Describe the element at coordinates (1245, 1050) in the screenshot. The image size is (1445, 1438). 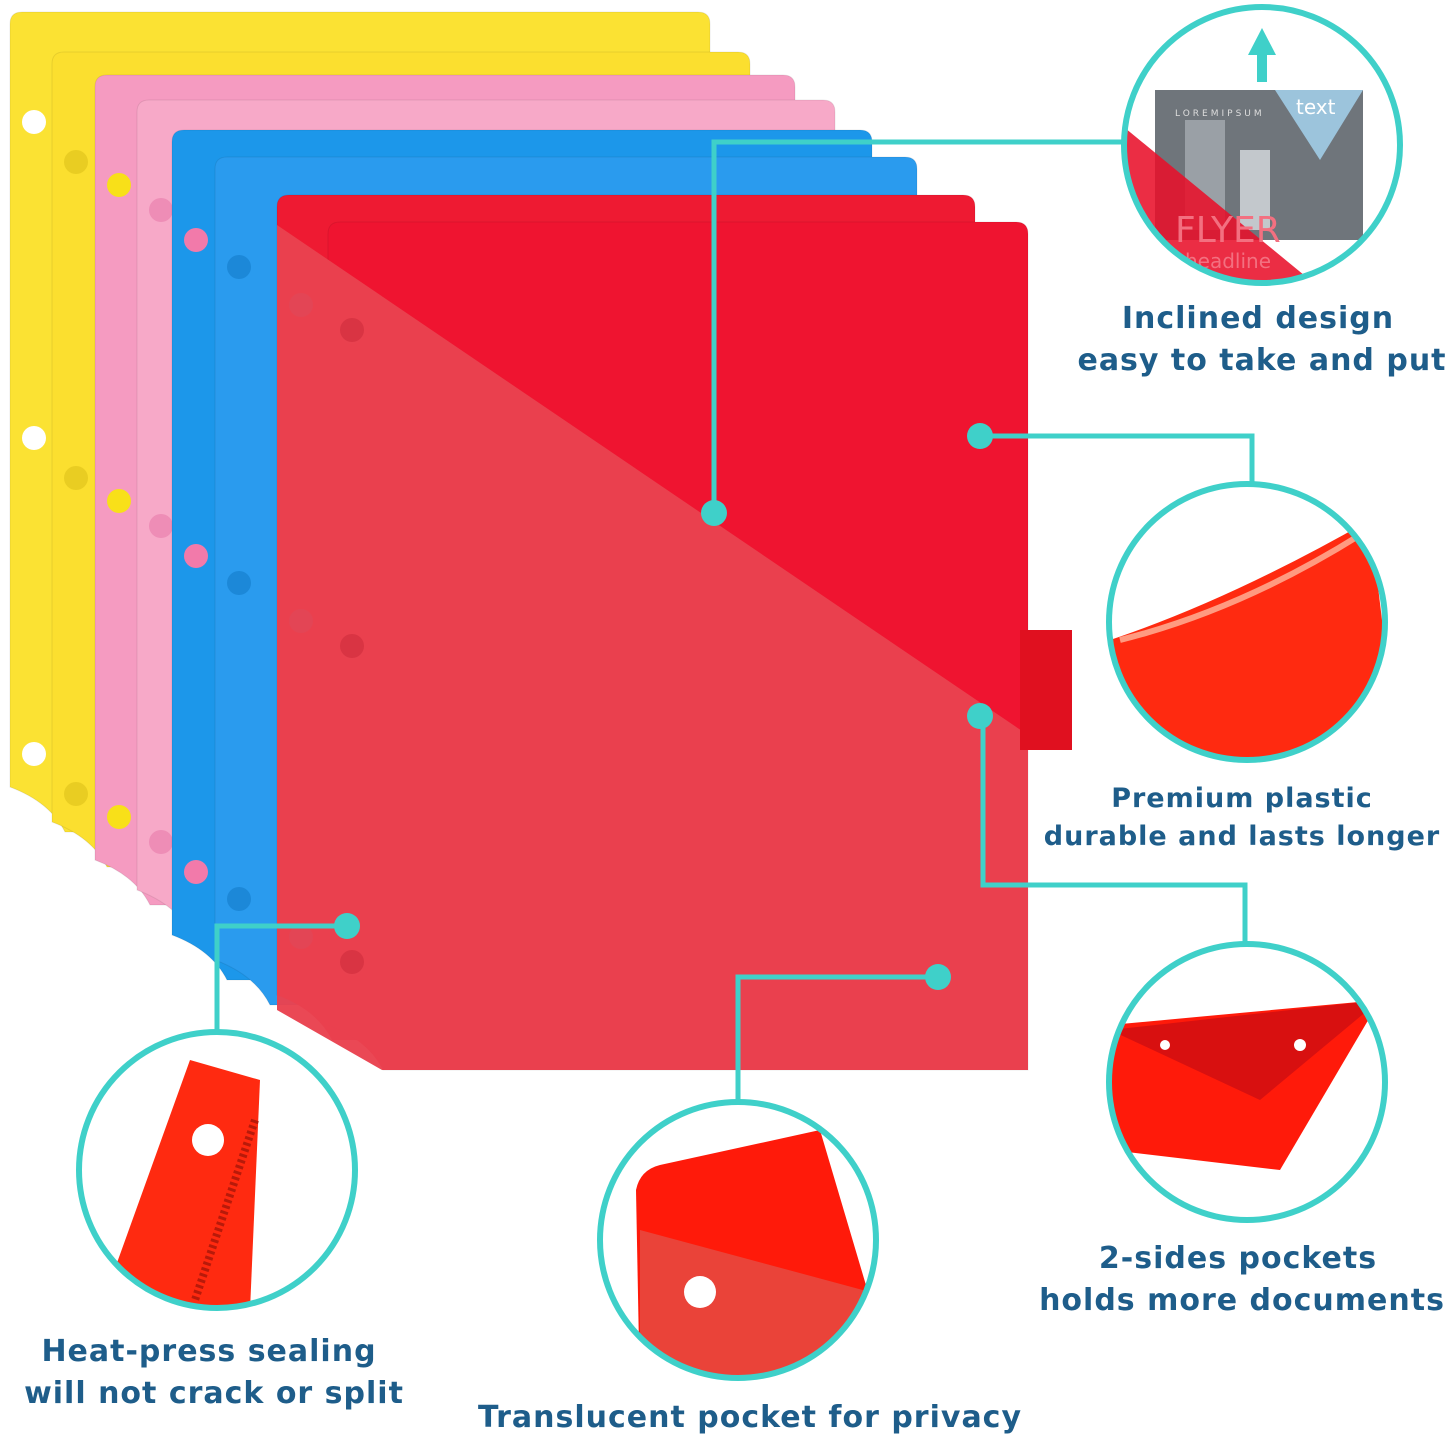
I see `pocket-fold` at that location.